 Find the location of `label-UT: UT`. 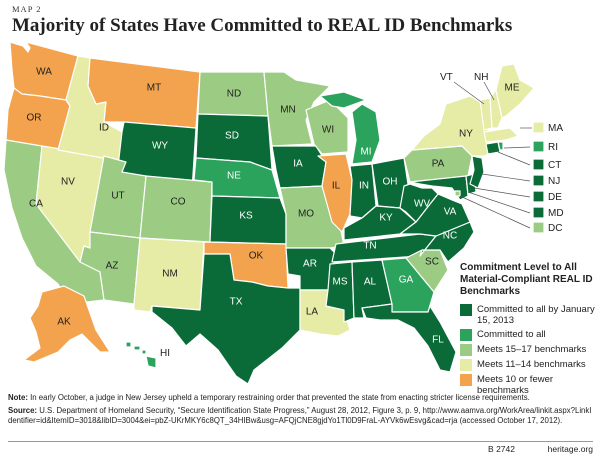

label-UT: UT is located at coordinates (117, 196).